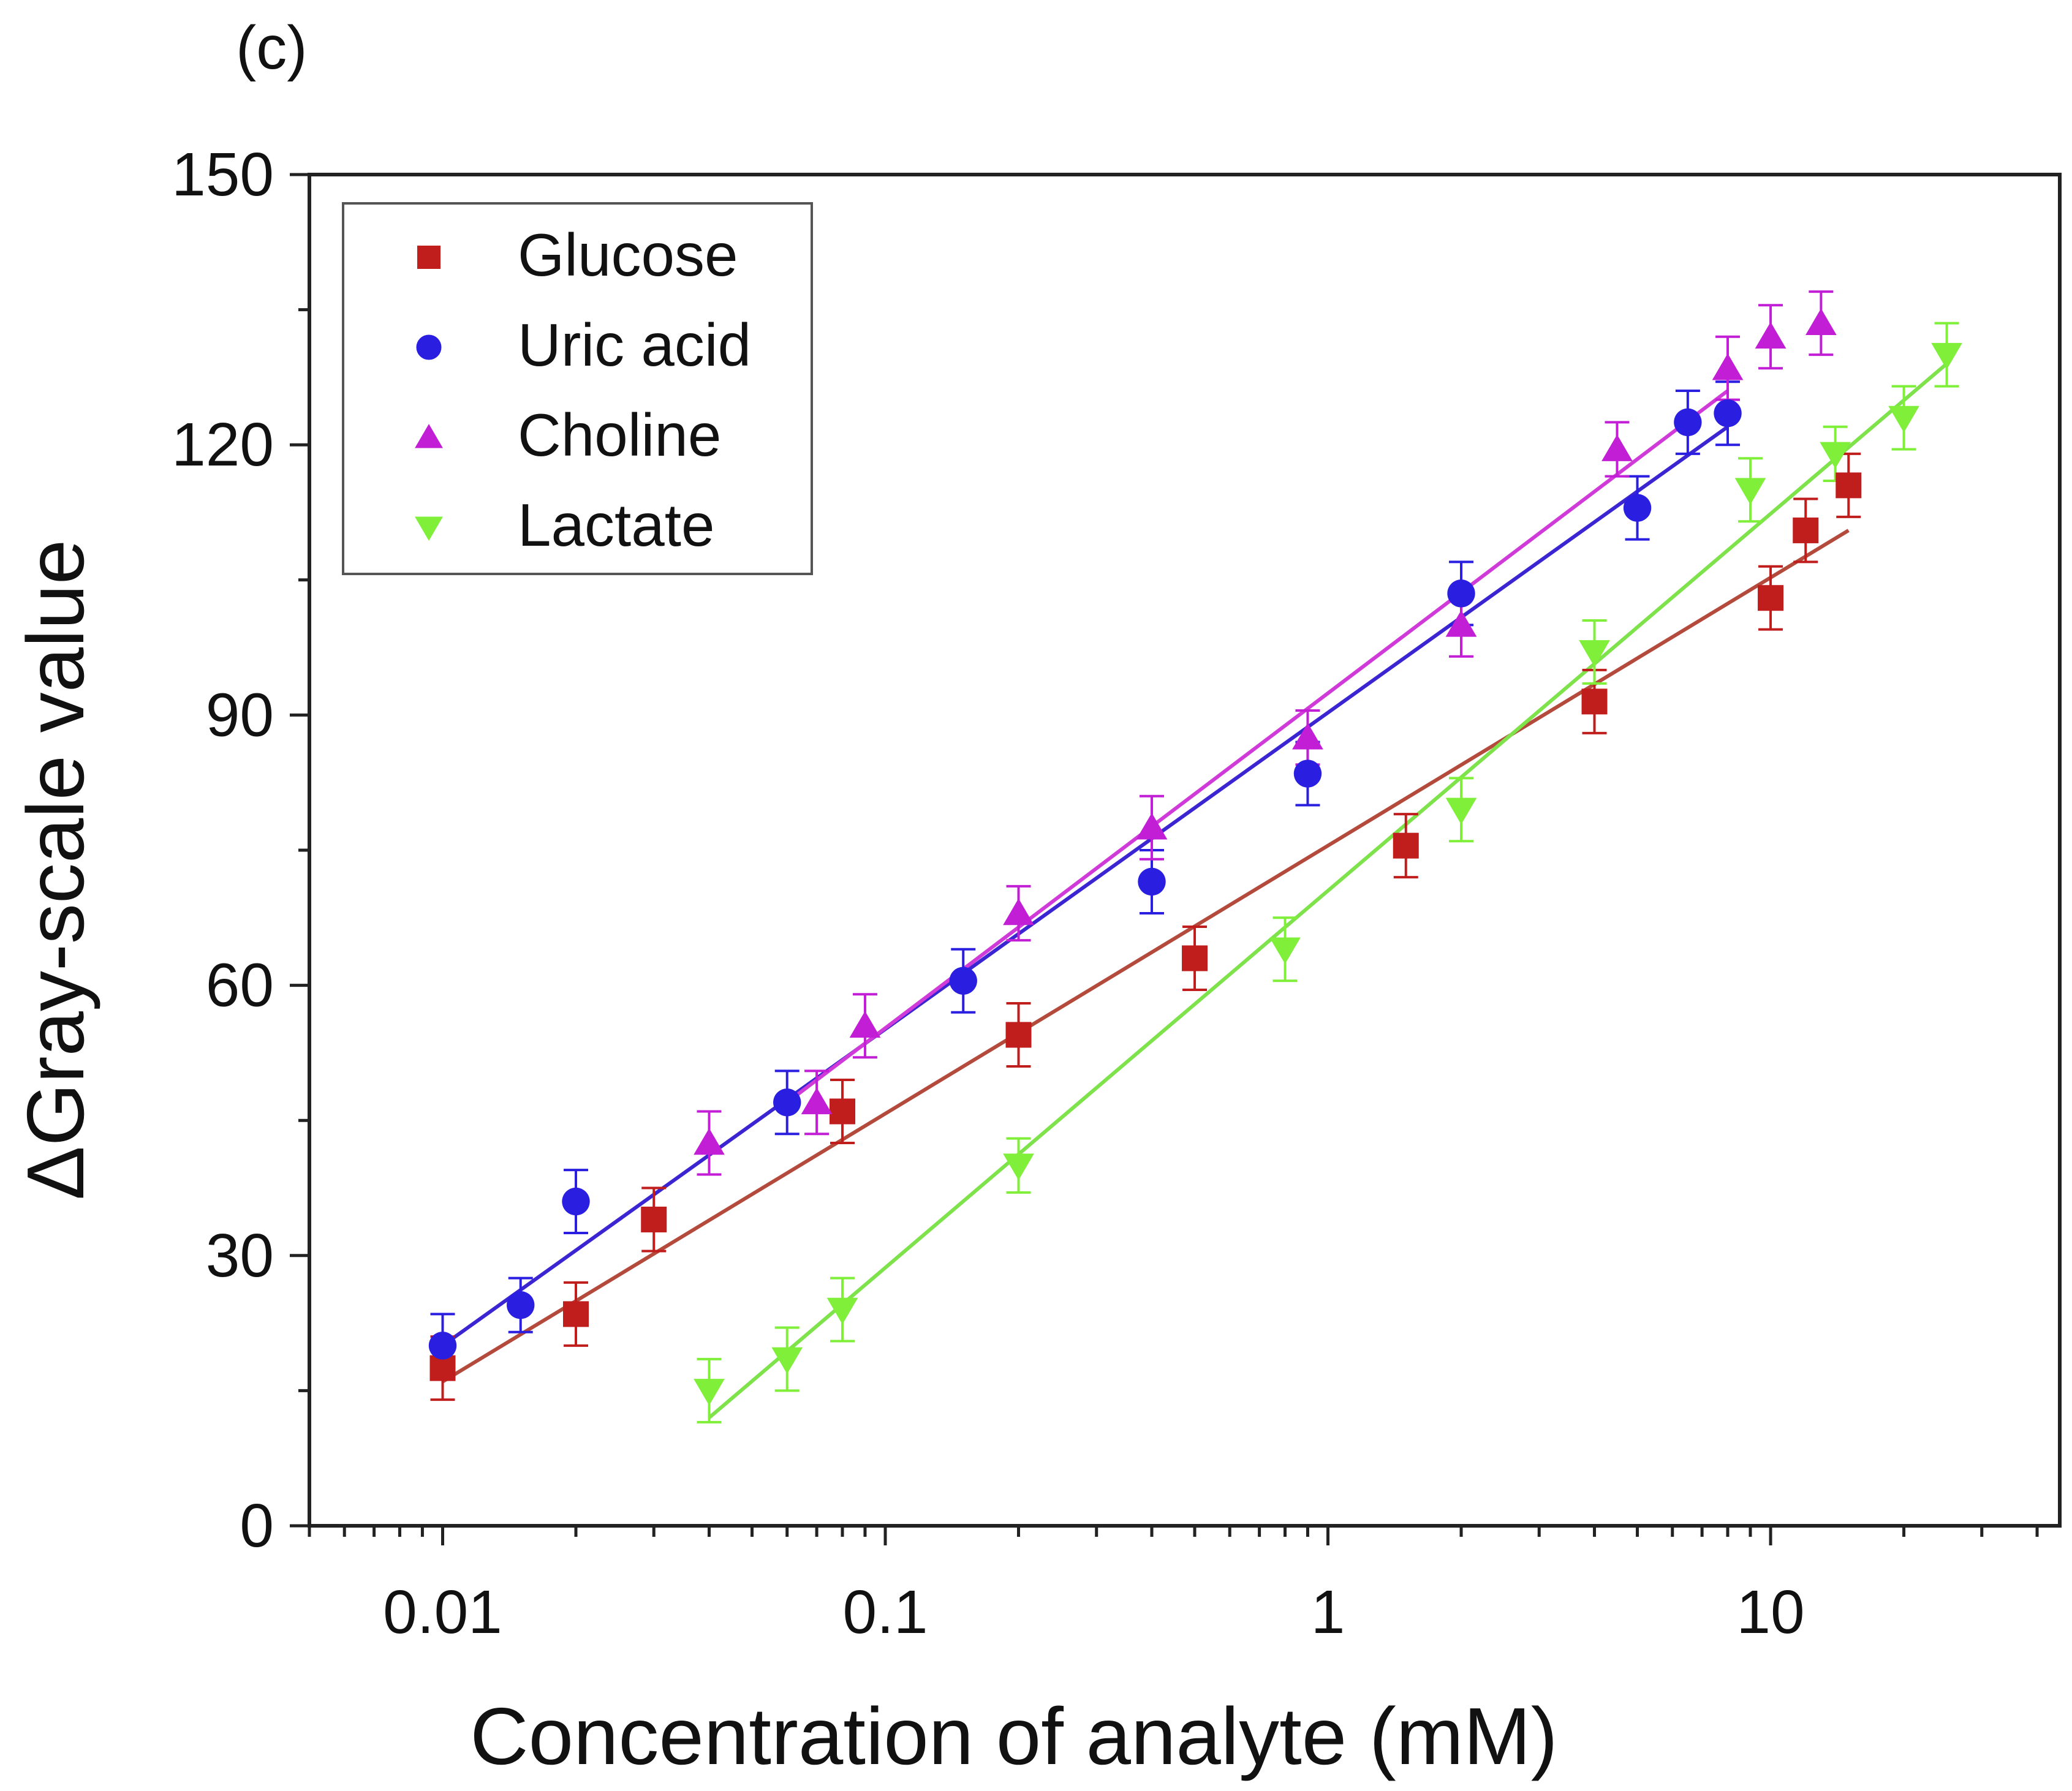  What do you see at coordinates (1173, 1586) in the screenshot?
I see `x-axis: 0.01 0.1 1 10` at bounding box center [1173, 1586].